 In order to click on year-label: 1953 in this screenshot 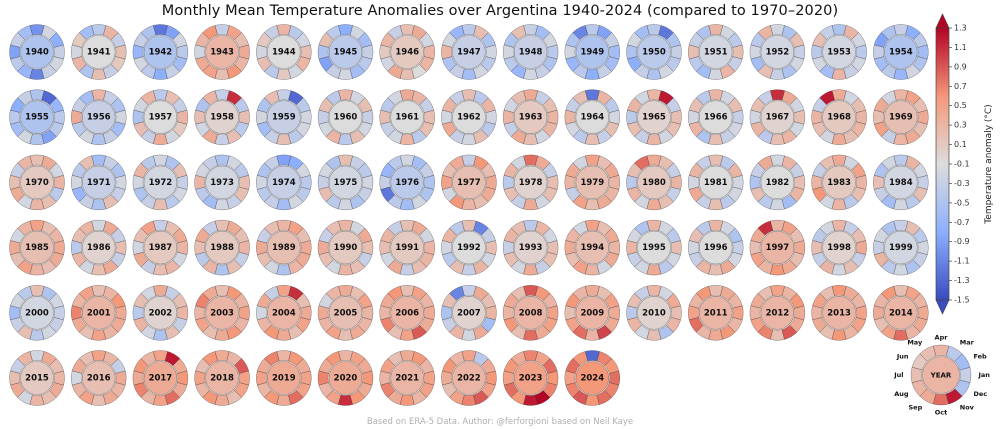, I will do `click(839, 53)`.